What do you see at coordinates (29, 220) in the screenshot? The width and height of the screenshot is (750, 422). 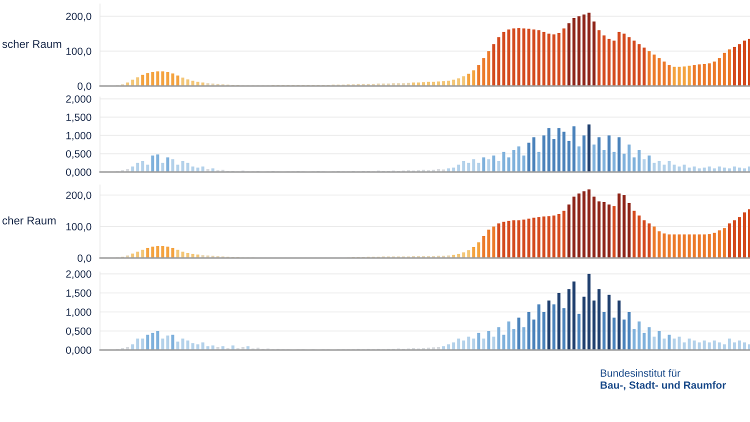 I see `y-axis-title: cher Raum` at bounding box center [29, 220].